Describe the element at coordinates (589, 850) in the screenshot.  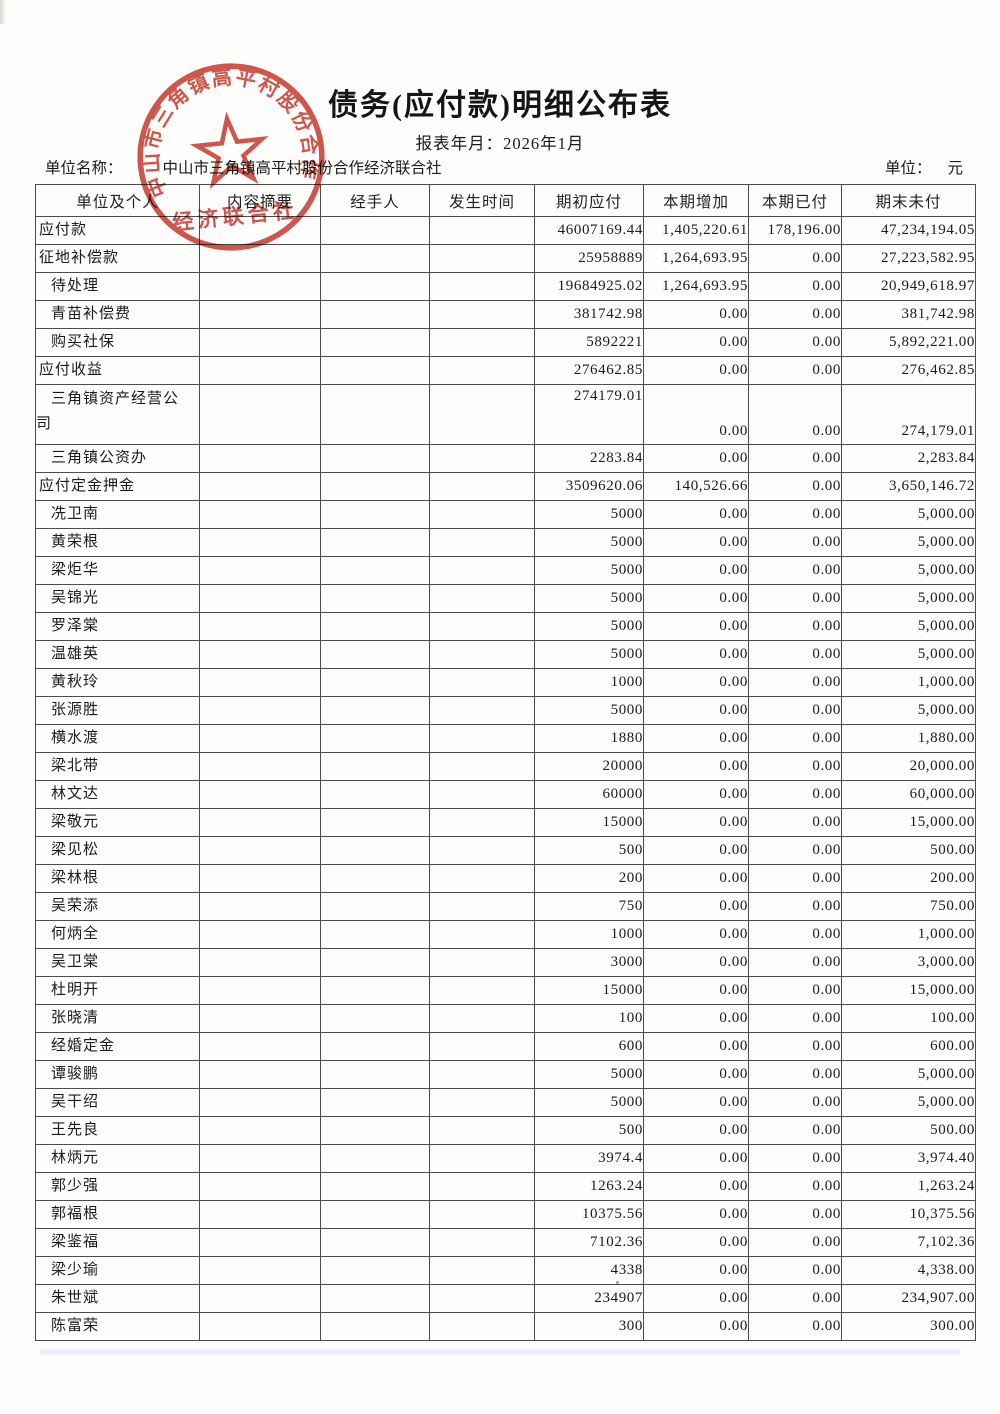
I see `cell-opening-payable: 500` at that location.